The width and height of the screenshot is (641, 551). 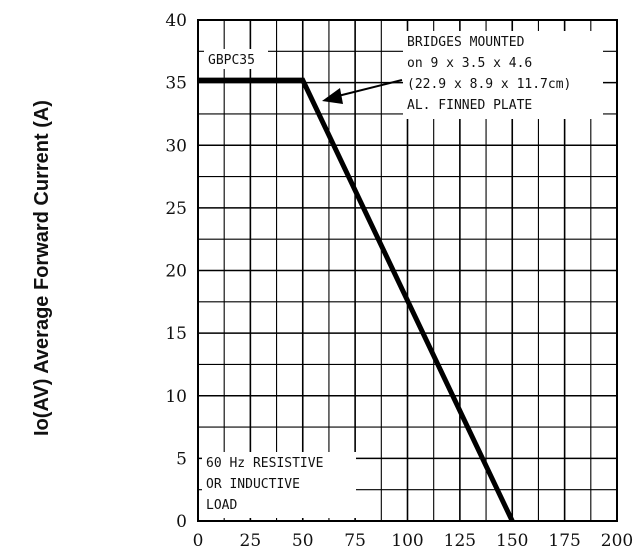 What do you see at coordinates (332, 96) in the screenshot?
I see `arrow-head` at bounding box center [332, 96].